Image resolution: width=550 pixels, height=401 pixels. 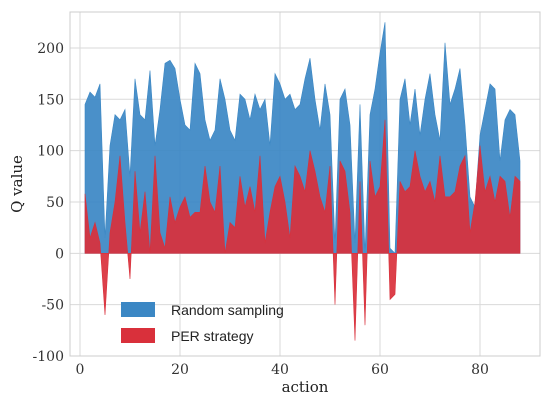 I want to click on x-tick-label: 60, so click(x=380, y=370).